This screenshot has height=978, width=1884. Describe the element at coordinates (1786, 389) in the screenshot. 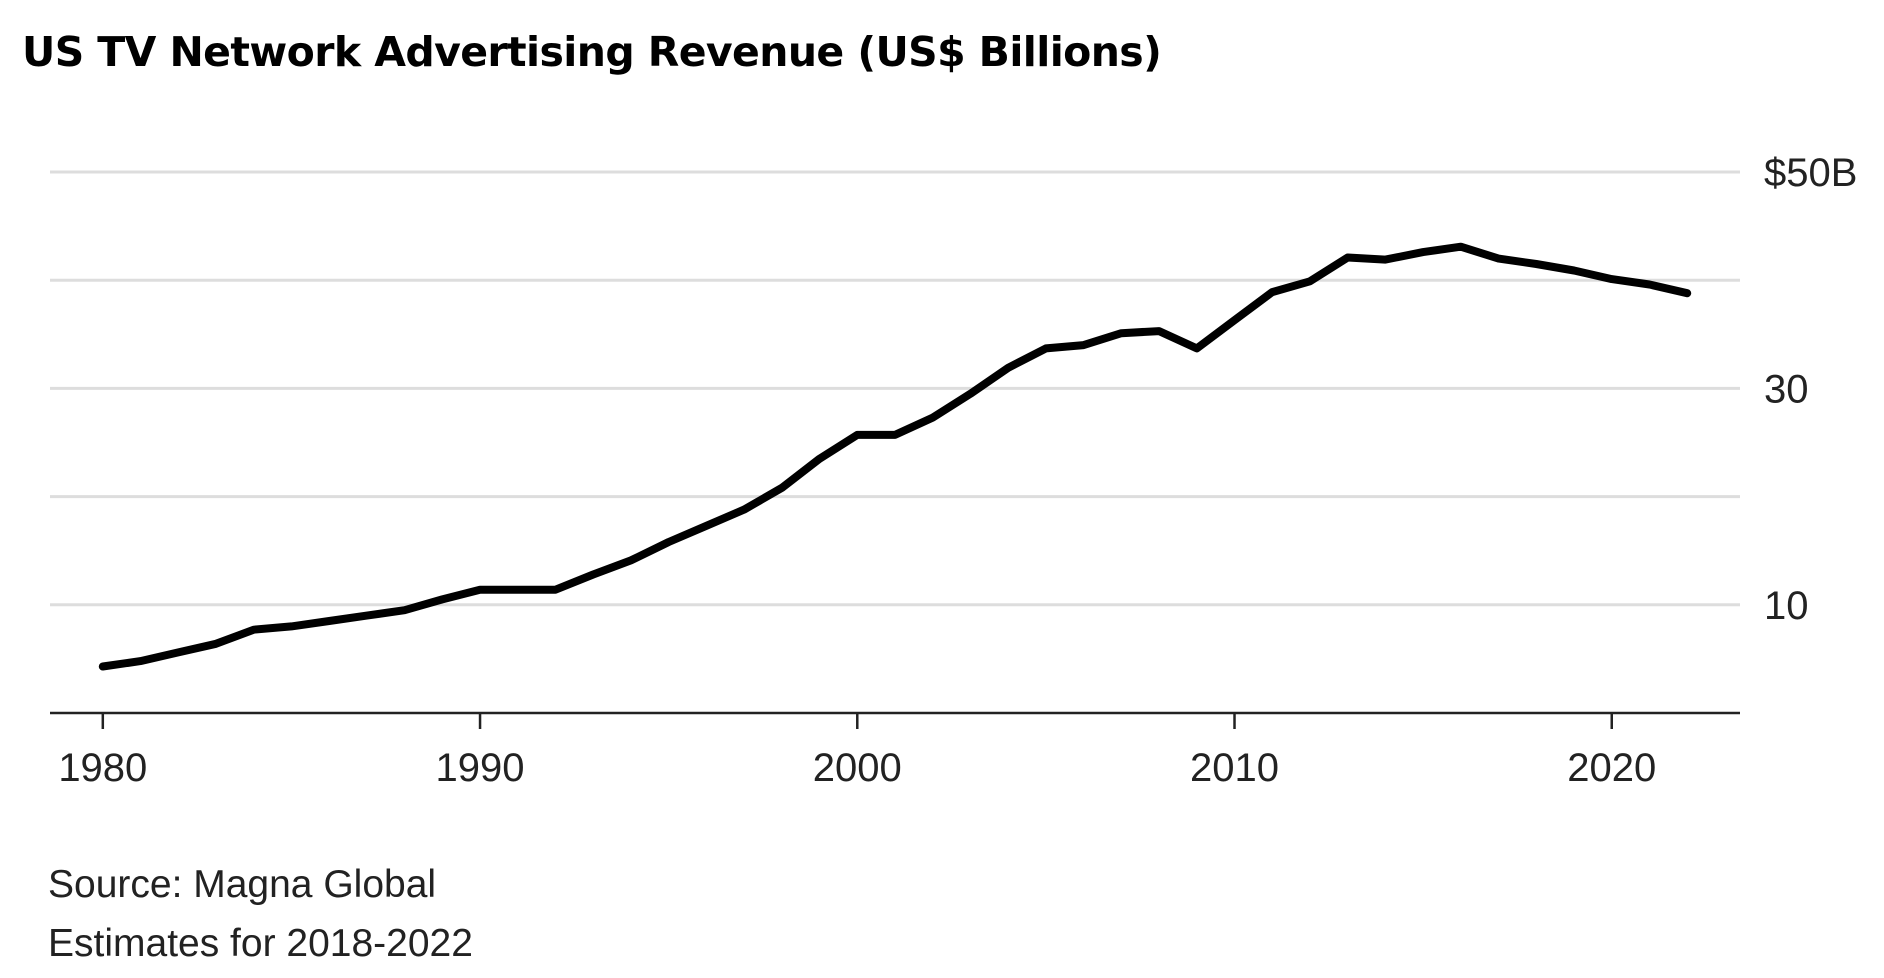

I see `y-tick-label-30: 30` at that location.